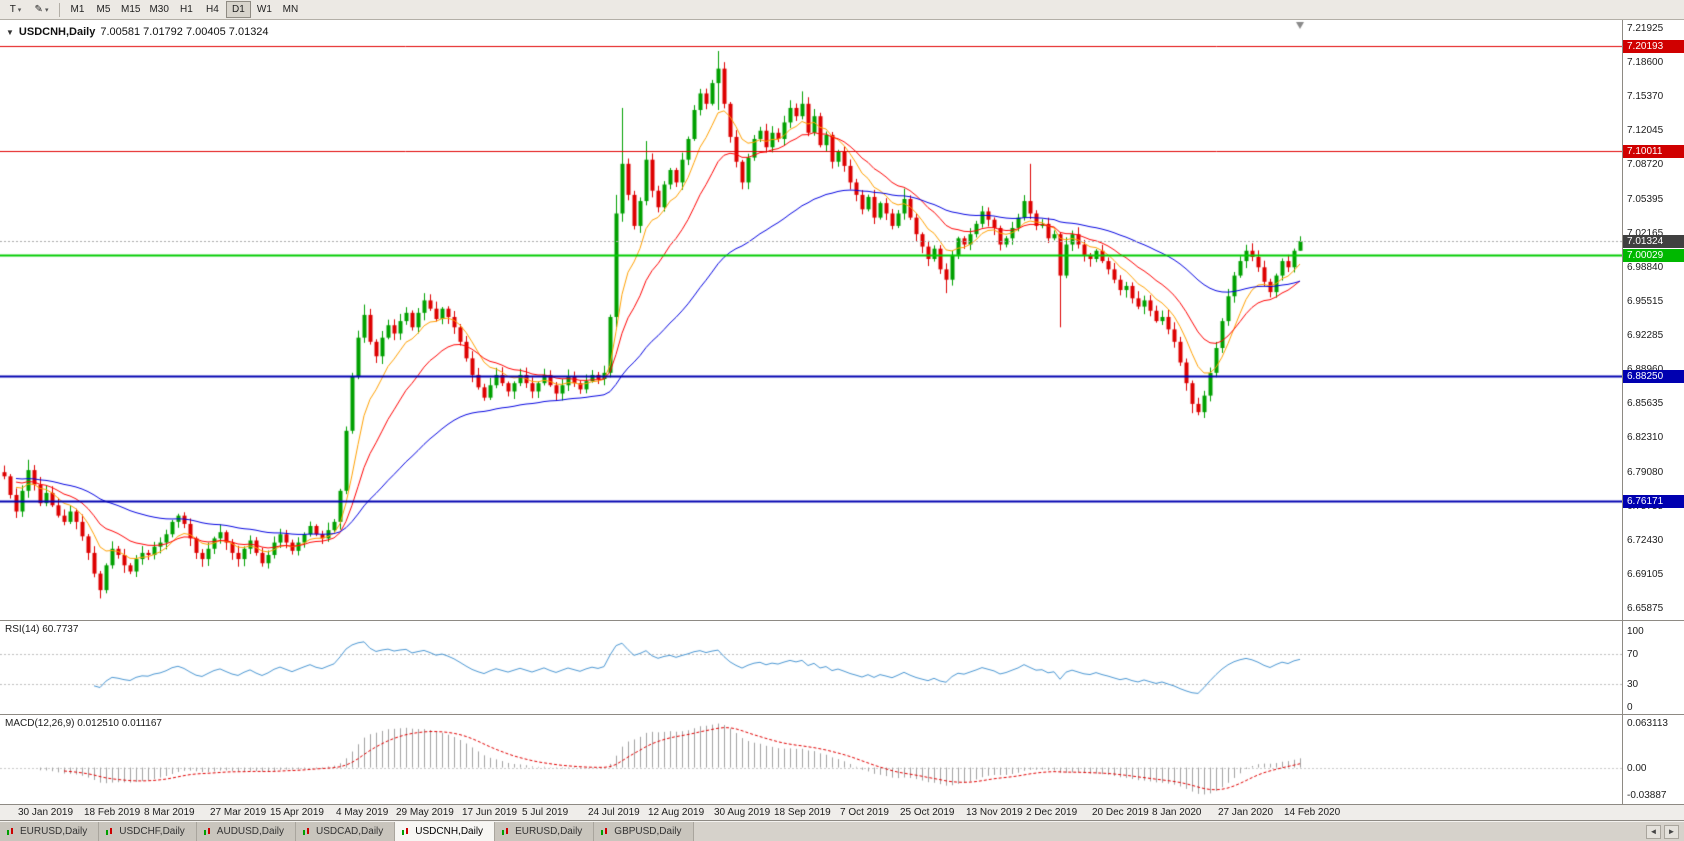 This screenshot has height=841, width=1684. I want to click on time-axis-label: 18 Sep 2019, so click(802, 812).